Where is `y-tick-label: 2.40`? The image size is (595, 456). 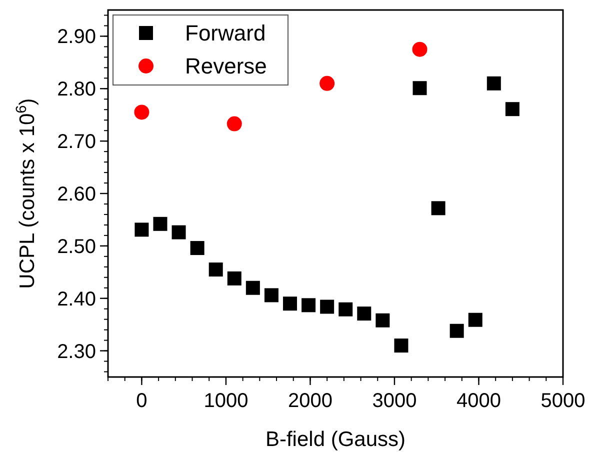
y-tick-label: 2.40 is located at coordinates (76, 299).